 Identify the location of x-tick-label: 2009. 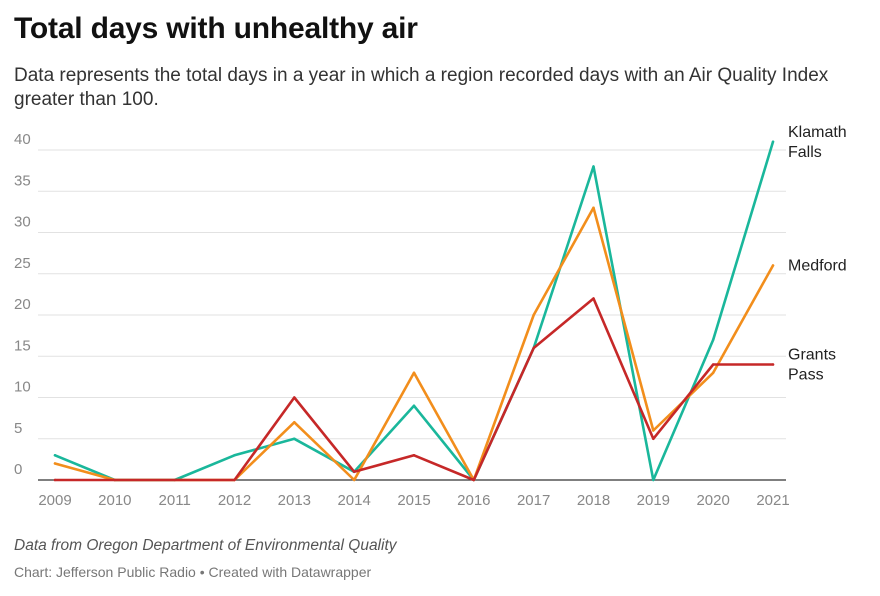
(54, 500).